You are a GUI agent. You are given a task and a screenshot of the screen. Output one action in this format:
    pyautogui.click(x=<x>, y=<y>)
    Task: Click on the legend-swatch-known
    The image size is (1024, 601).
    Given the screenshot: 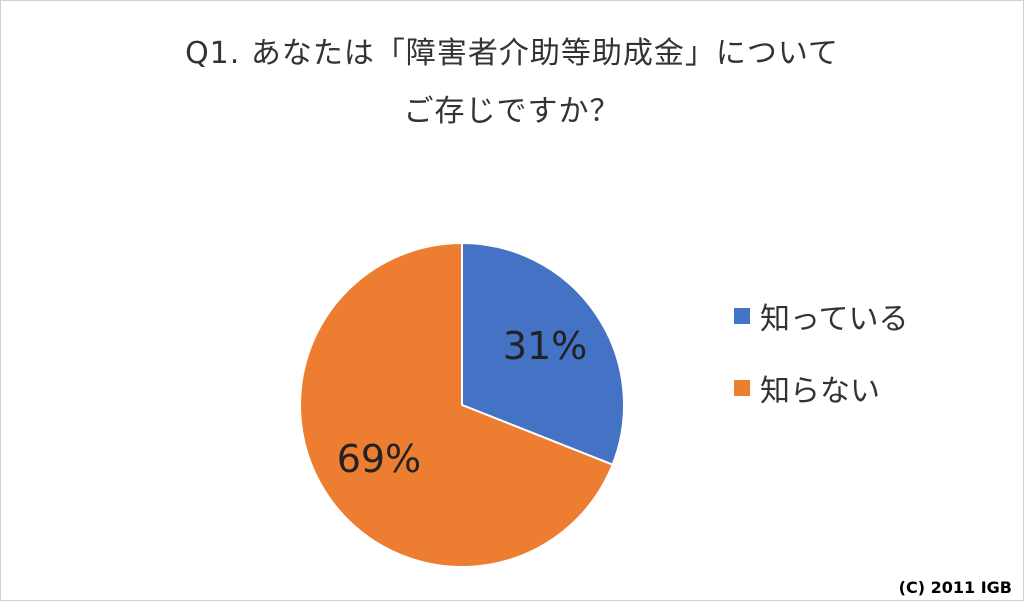 What is the action you would take?
    pyautogui.click(x=742, y=316)
    